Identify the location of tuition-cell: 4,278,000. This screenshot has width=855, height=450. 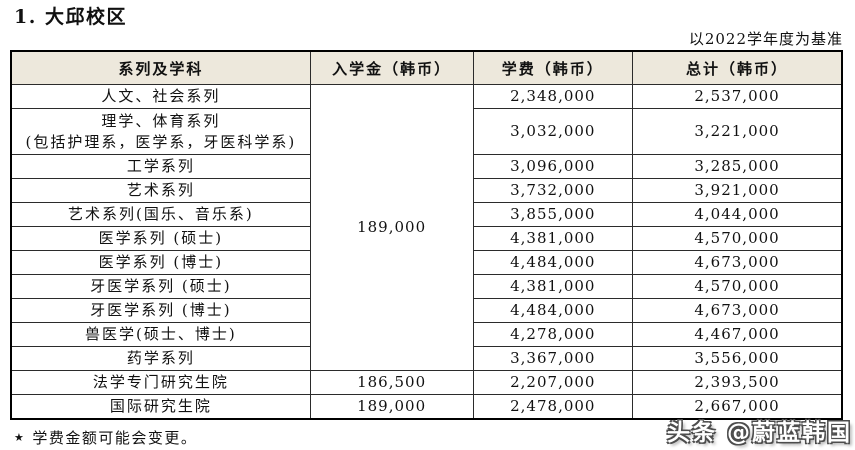
(553, 334).